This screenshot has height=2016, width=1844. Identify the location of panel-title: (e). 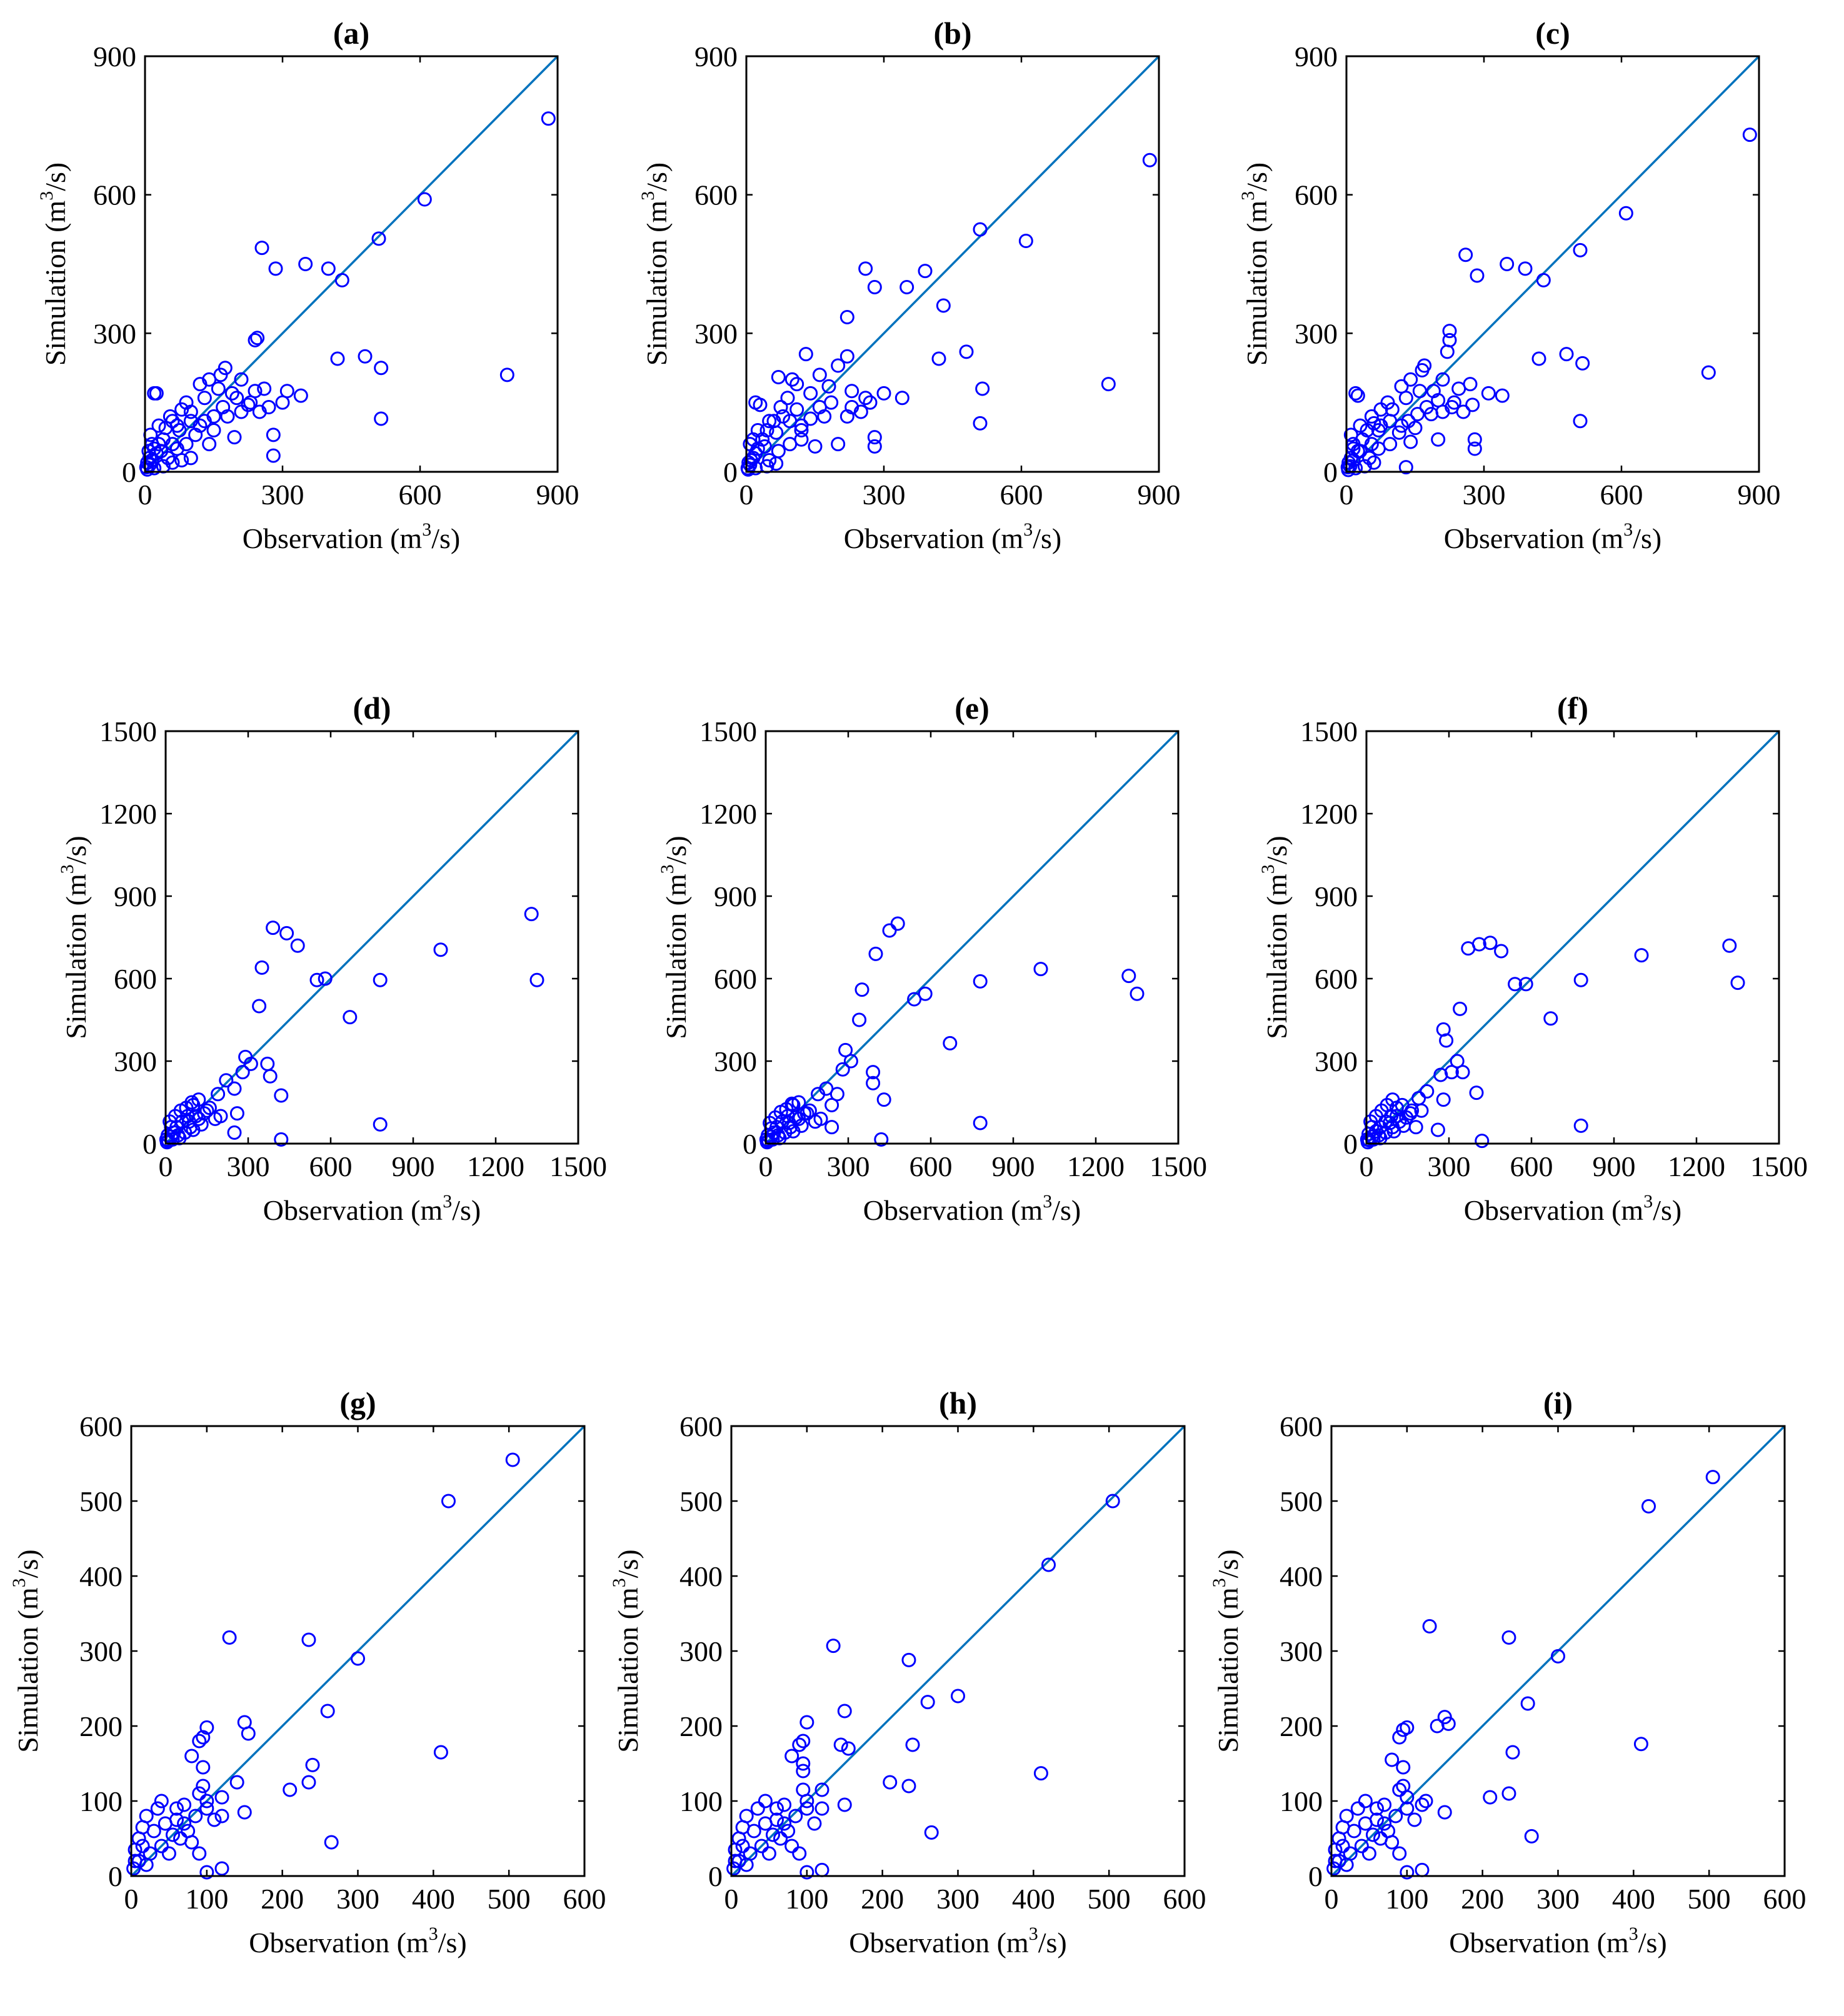
(972, 708).